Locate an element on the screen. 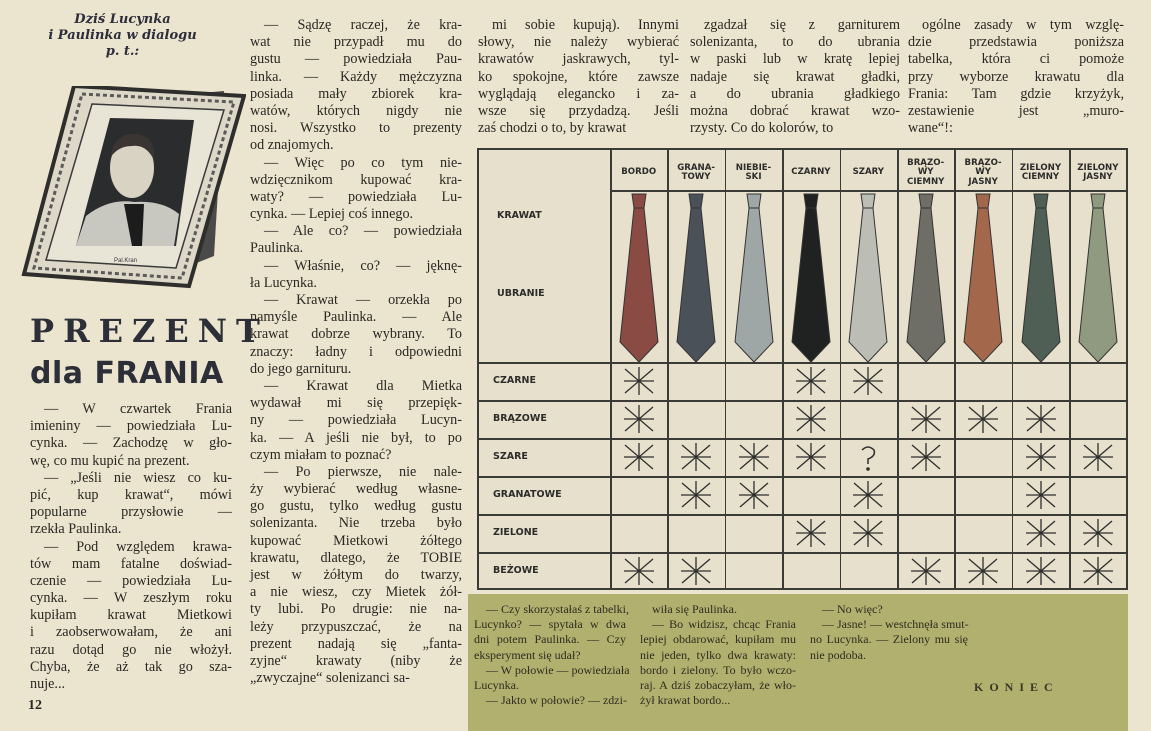 This screenshot has width=1151, height=731. text-line: czym miałam to poznać? is located at coordinates (321, 454).